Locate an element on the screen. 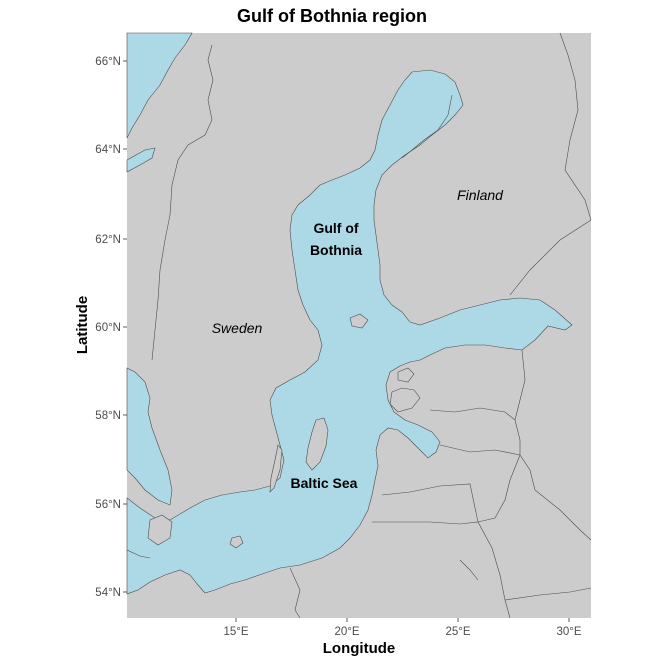 The height and width of the screenshot is (664, 664). baltic-sea-label: Baltic Sea is located at coordinates (324, 483).